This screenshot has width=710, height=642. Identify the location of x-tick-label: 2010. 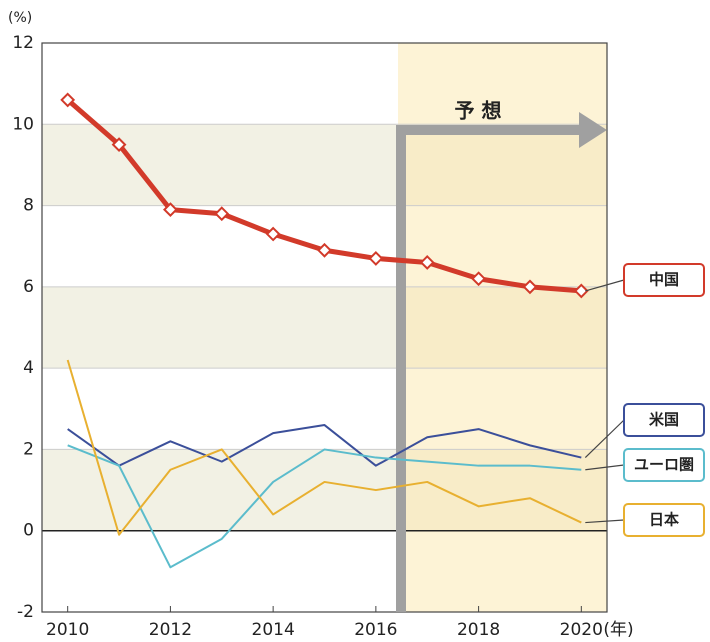
(67, 630).